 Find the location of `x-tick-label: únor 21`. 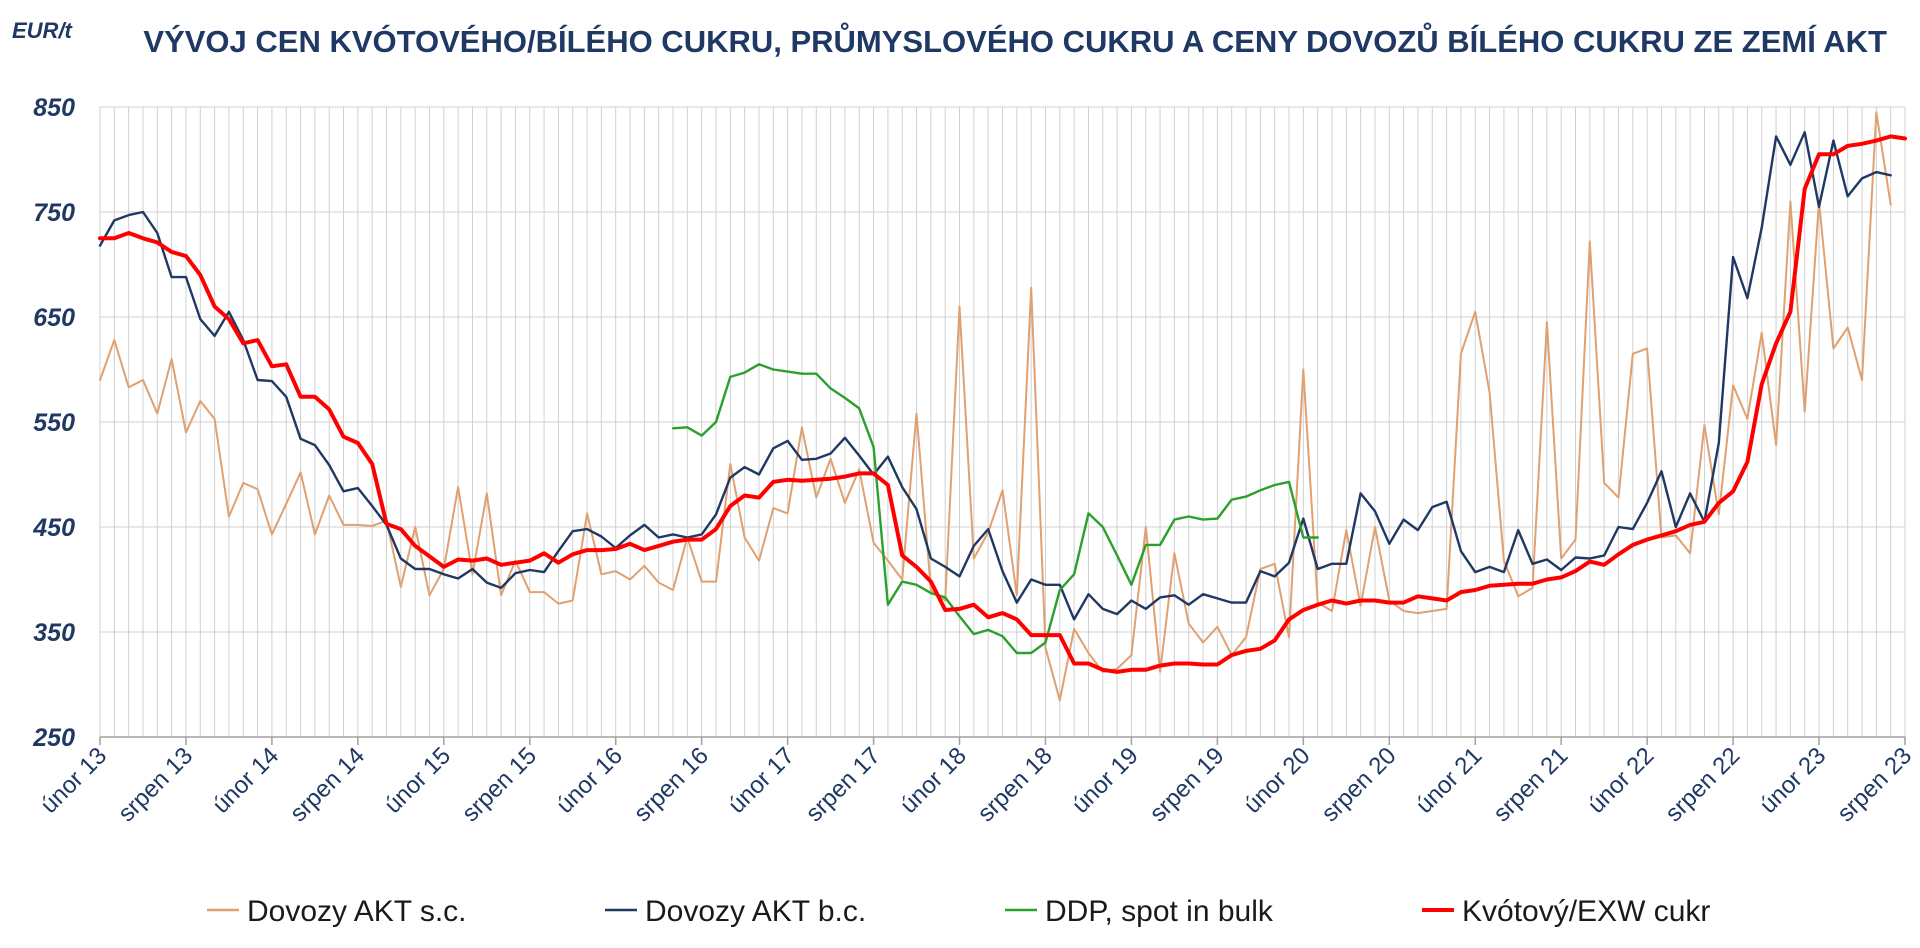

x-tick-label: únor 21 is located at coordinates (1449, 780).